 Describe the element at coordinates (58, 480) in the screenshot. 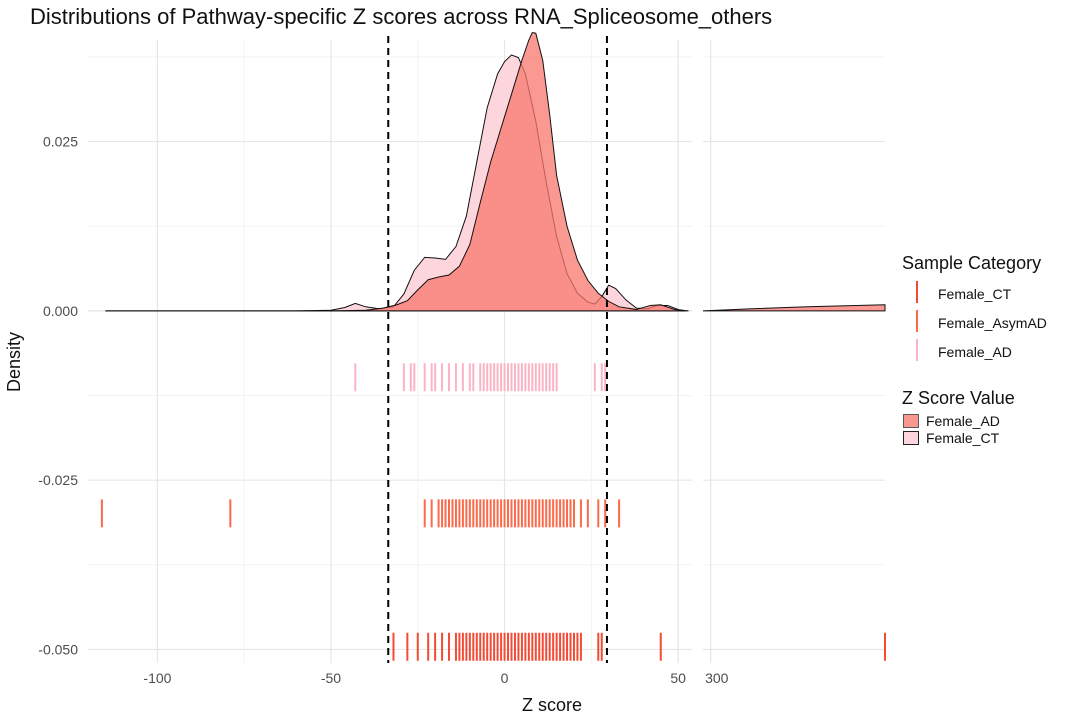

I see `y-tick-label: -0.025` at that location.